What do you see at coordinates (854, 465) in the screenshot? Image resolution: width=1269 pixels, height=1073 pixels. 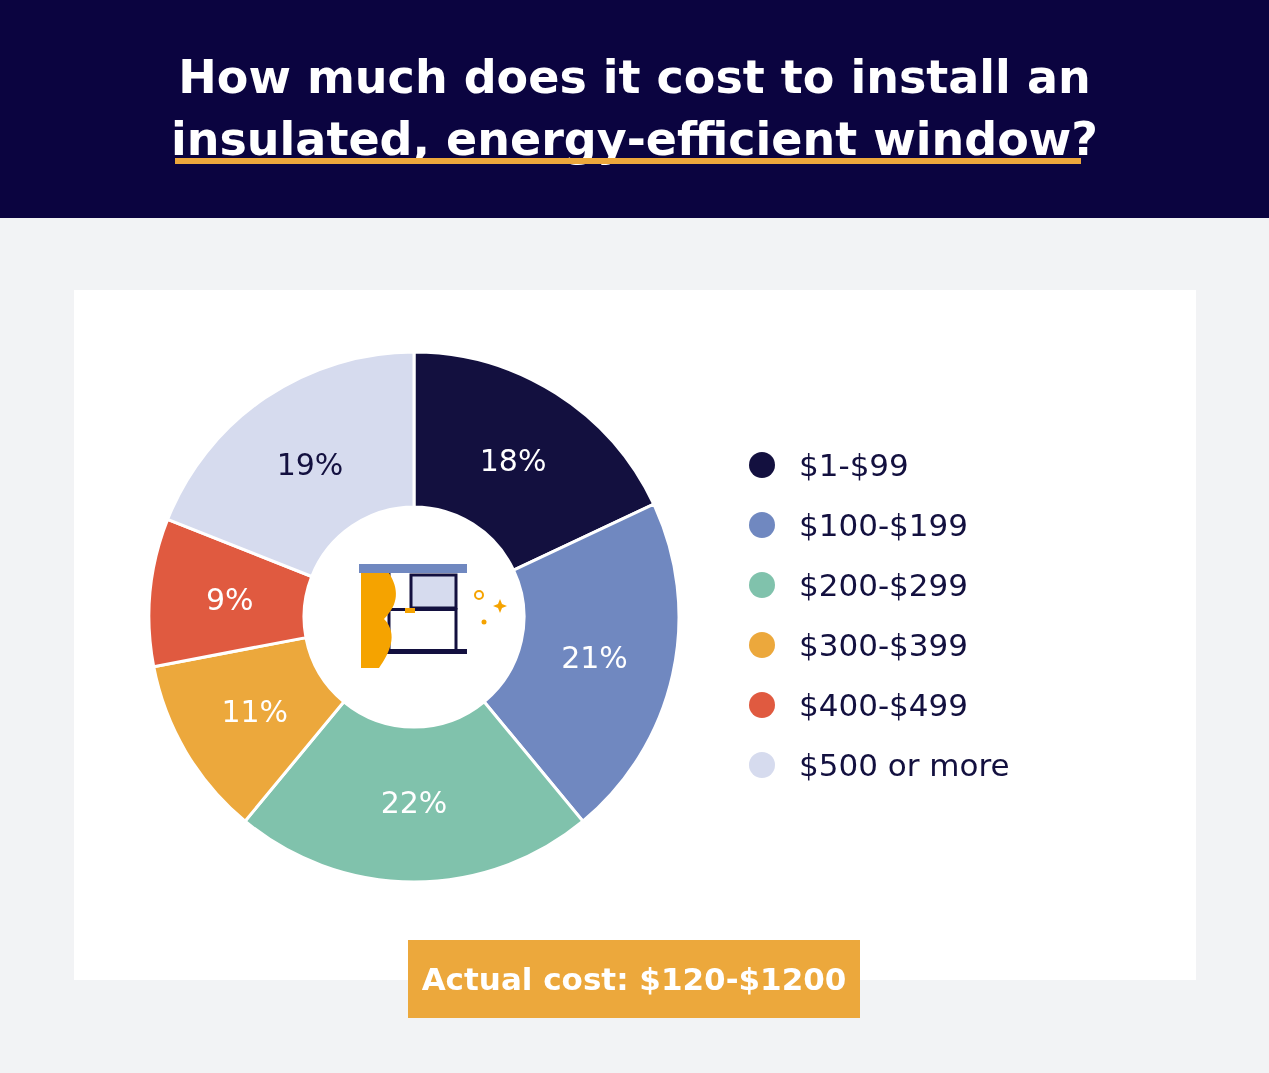 I see `legend-label: $1-$99` at bounding box center [854, 465].